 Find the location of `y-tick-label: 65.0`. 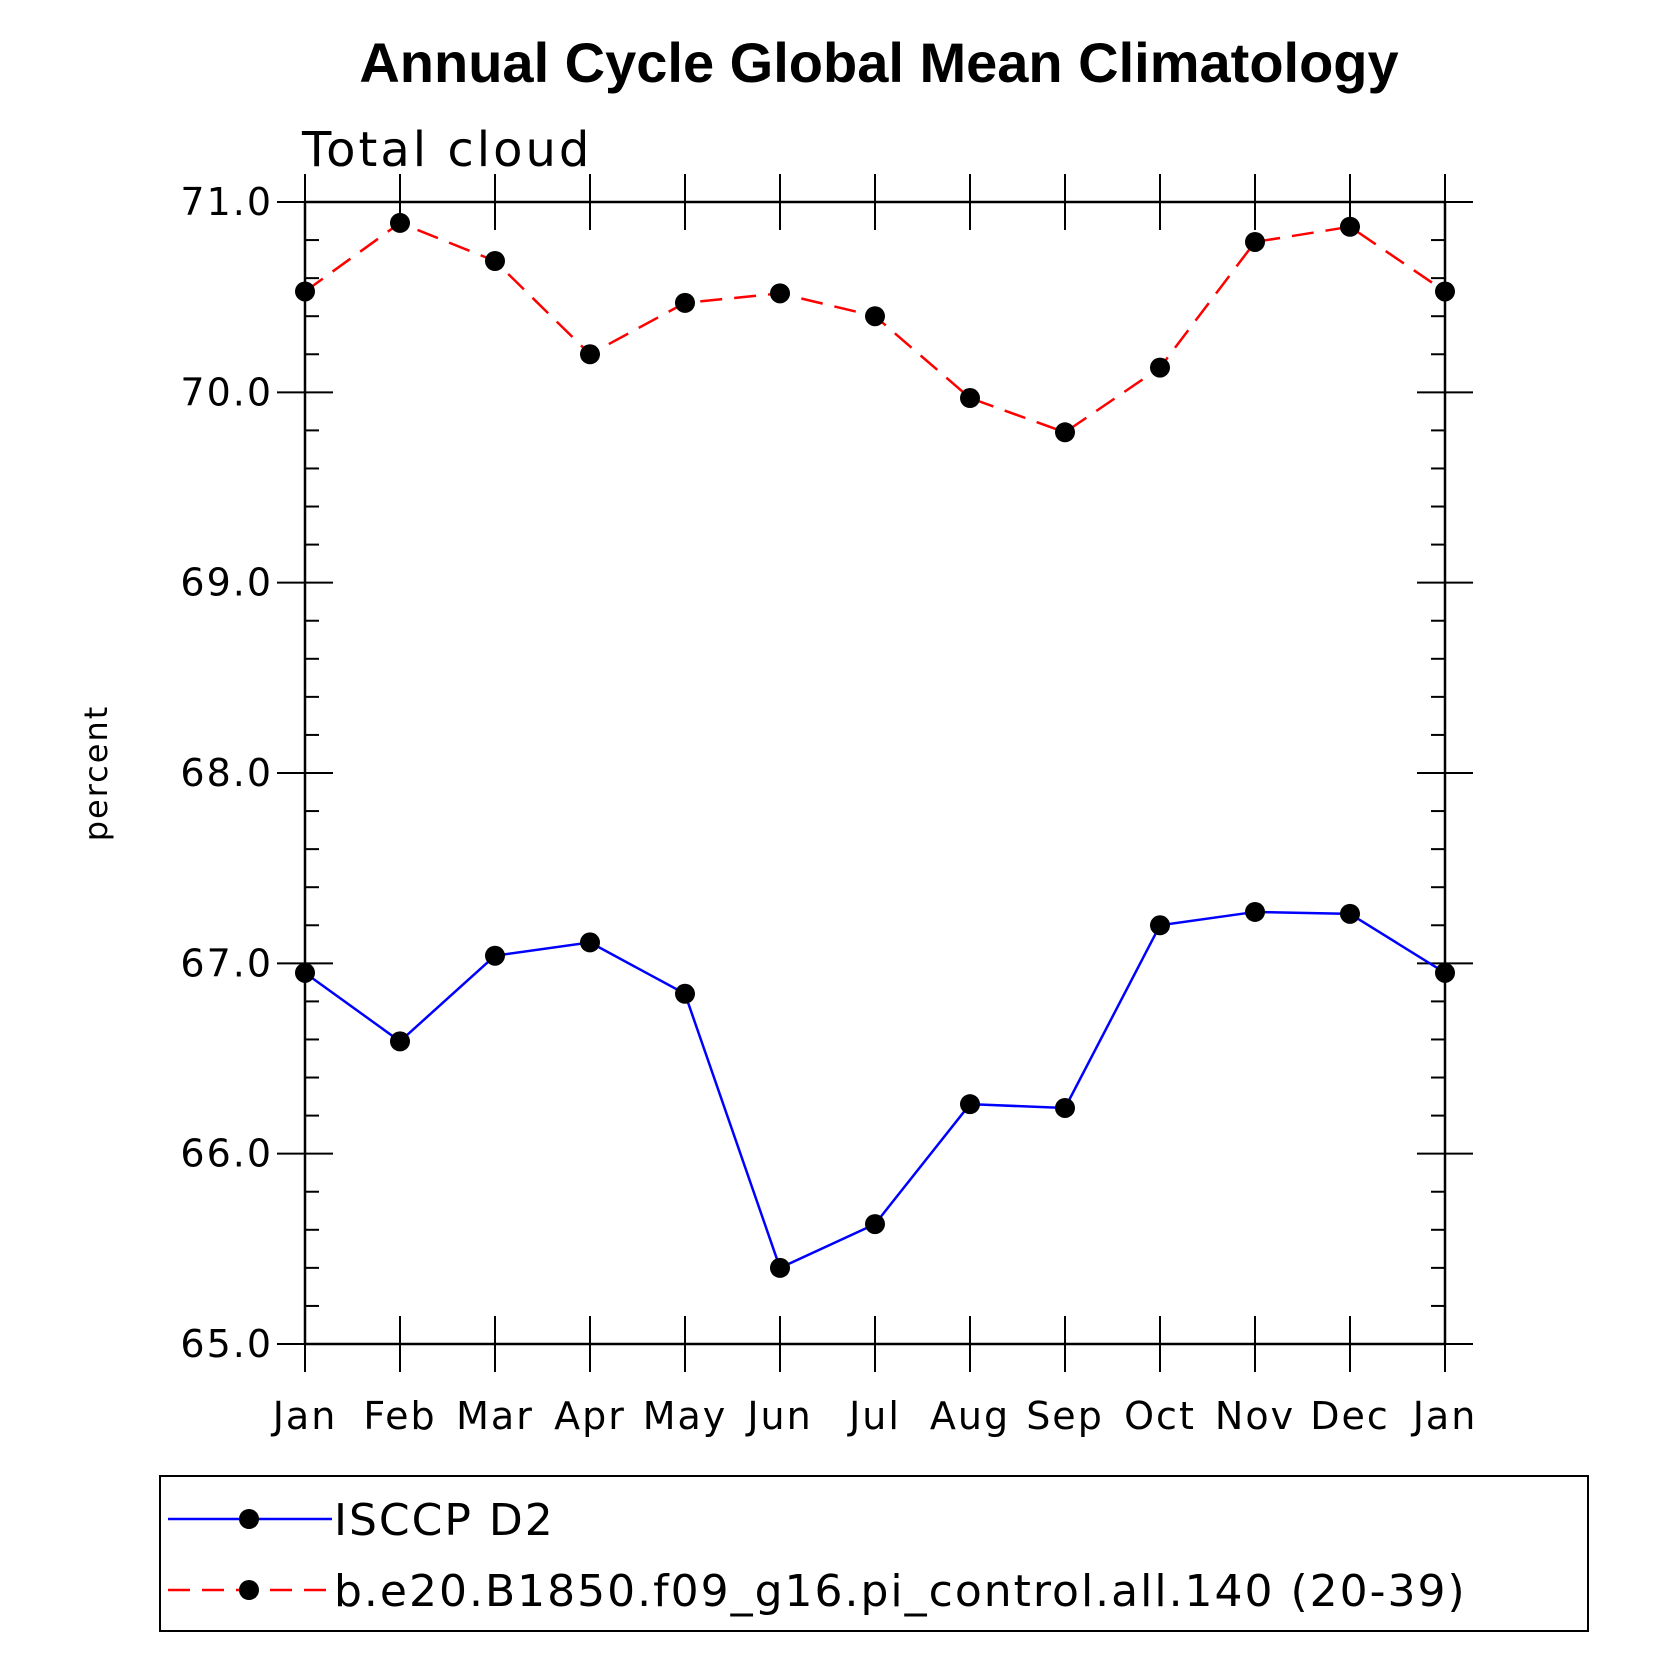

y-tick-label: 65.0 is located at coordinates (226, 1344).